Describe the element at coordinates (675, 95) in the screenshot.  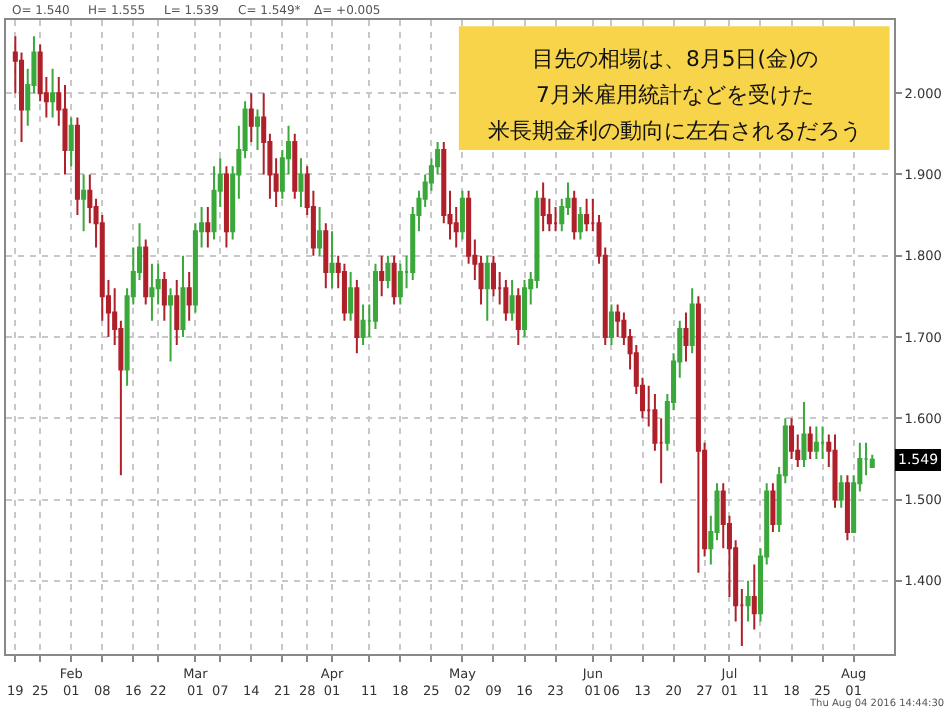
I see `annotation: 7月米雇用統計などを受けた` at that location.